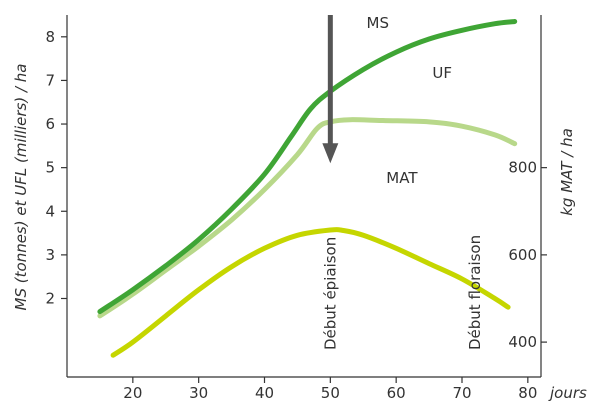 Image resolution: width=596 pixels, height=403 pixels. What do you see at coordinates (475, 292) in the screenshot?
I see `annotation-debut-floraison: Début floraison` at bounding box center [475, 292].